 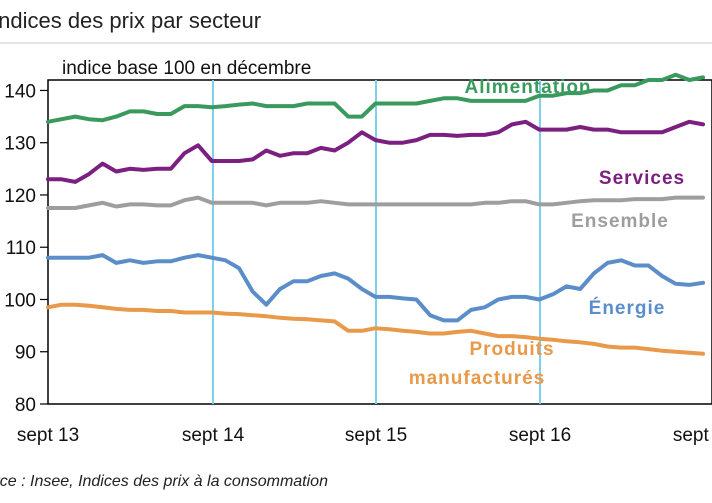 I want to click on series-label: Ensemble, so click(x=620, y=221).